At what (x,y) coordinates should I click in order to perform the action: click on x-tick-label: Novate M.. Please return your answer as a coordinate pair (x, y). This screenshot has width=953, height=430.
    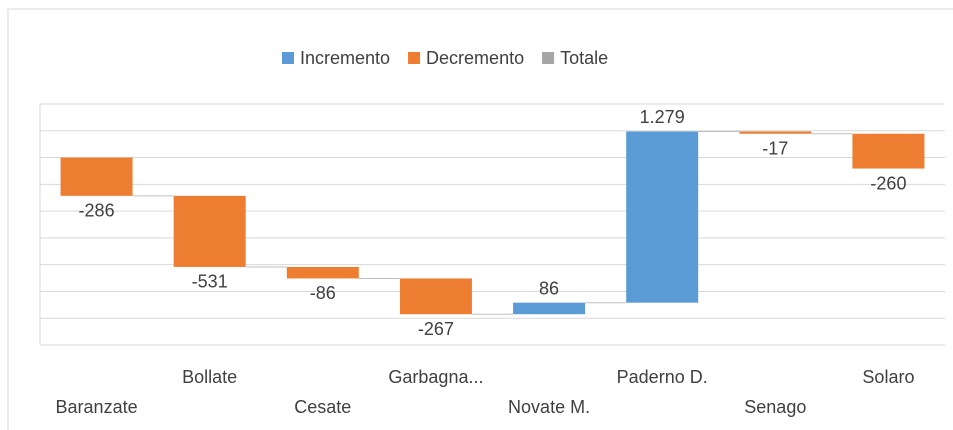
    Looking at the image, I should click on (549, 407).